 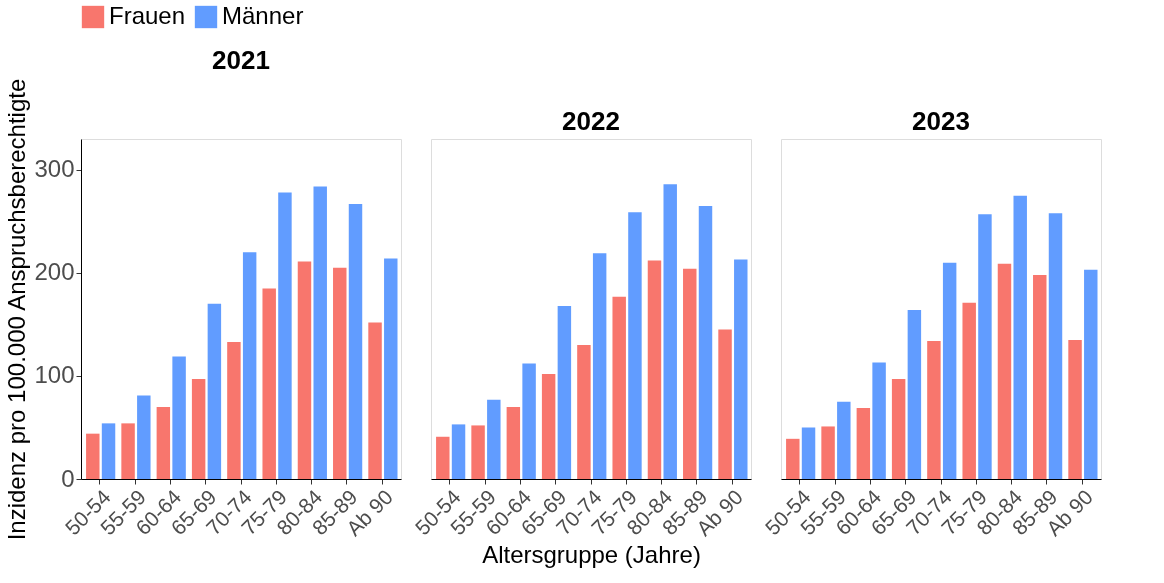 I want to click on legend-label: Frauen, so click(x=147, y=15).